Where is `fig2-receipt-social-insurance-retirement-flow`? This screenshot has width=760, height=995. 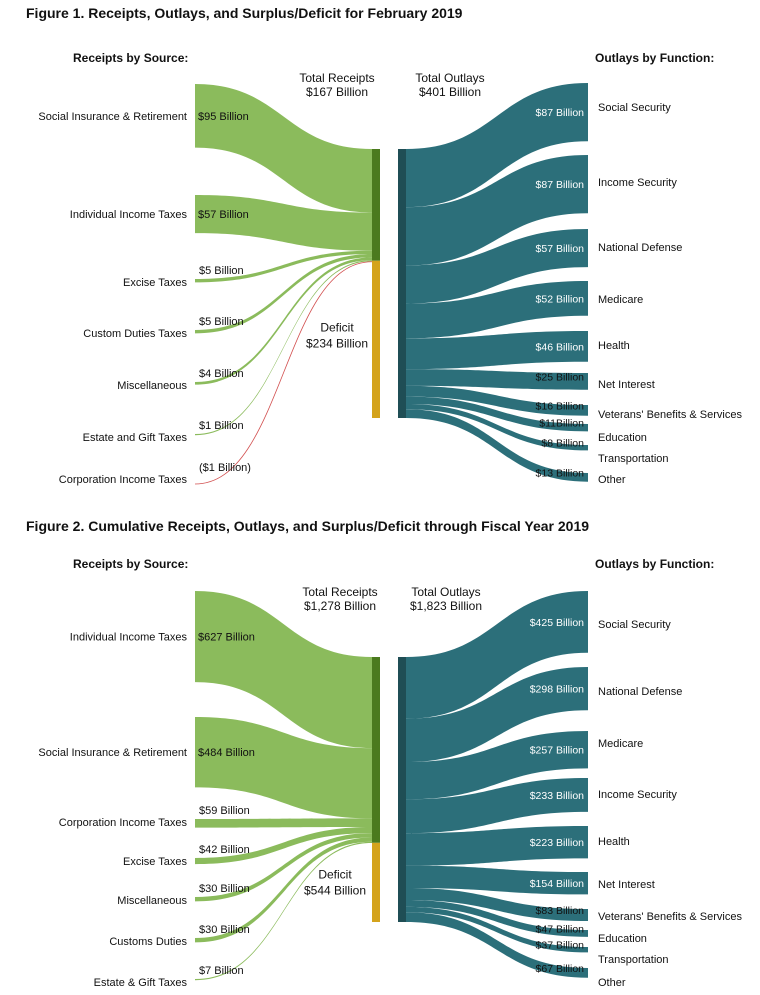
fig2-receipt-social-insurance-retirement-flow is located at coordinates (283, 768).